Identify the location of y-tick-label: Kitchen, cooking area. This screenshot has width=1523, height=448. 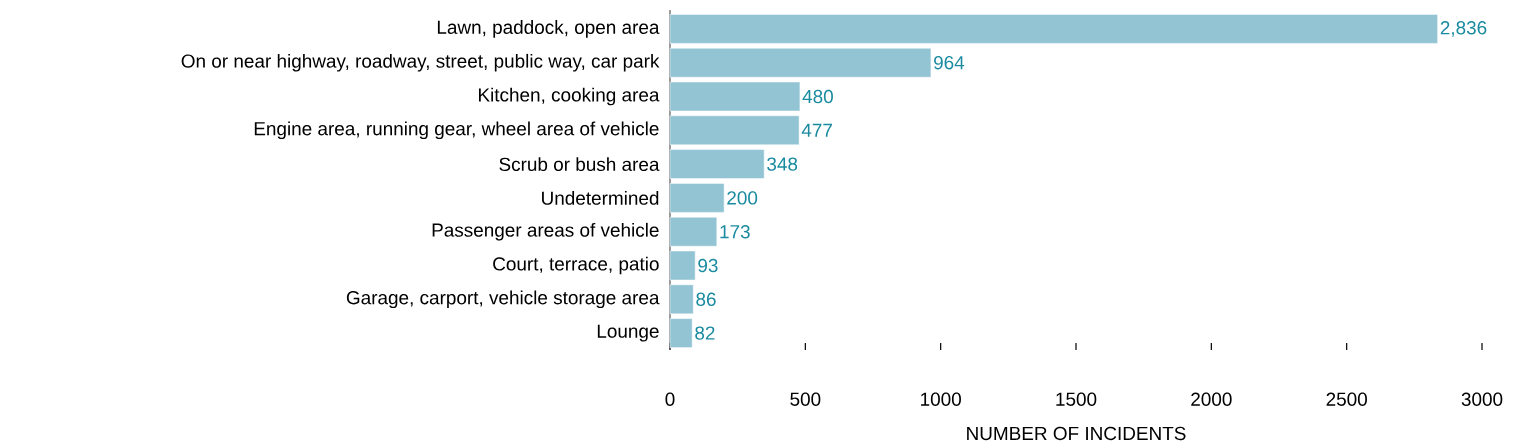
(569, 96).